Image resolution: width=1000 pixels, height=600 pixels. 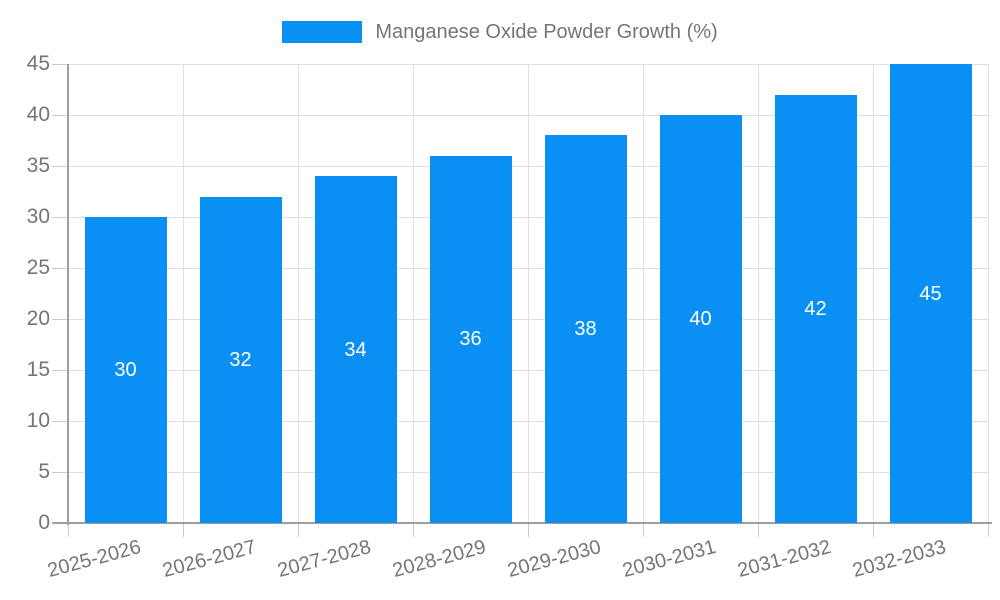 I want to click on legend-swatch, so click(x=322, y=32).